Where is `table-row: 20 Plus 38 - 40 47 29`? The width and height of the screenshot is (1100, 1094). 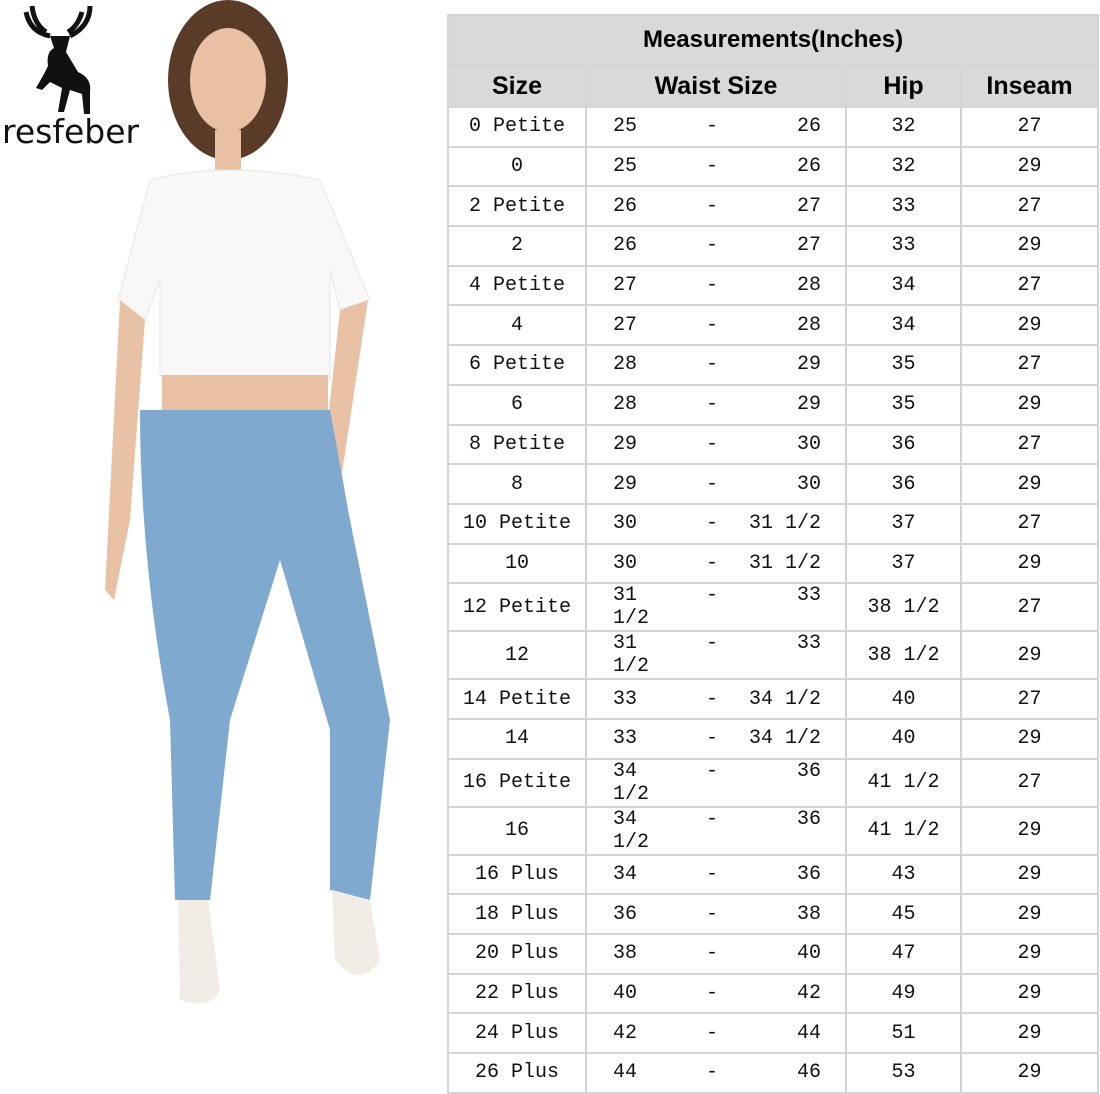 table-row: 20 Plus 38 - 40 47 29 is located at coordinates (773, 954).